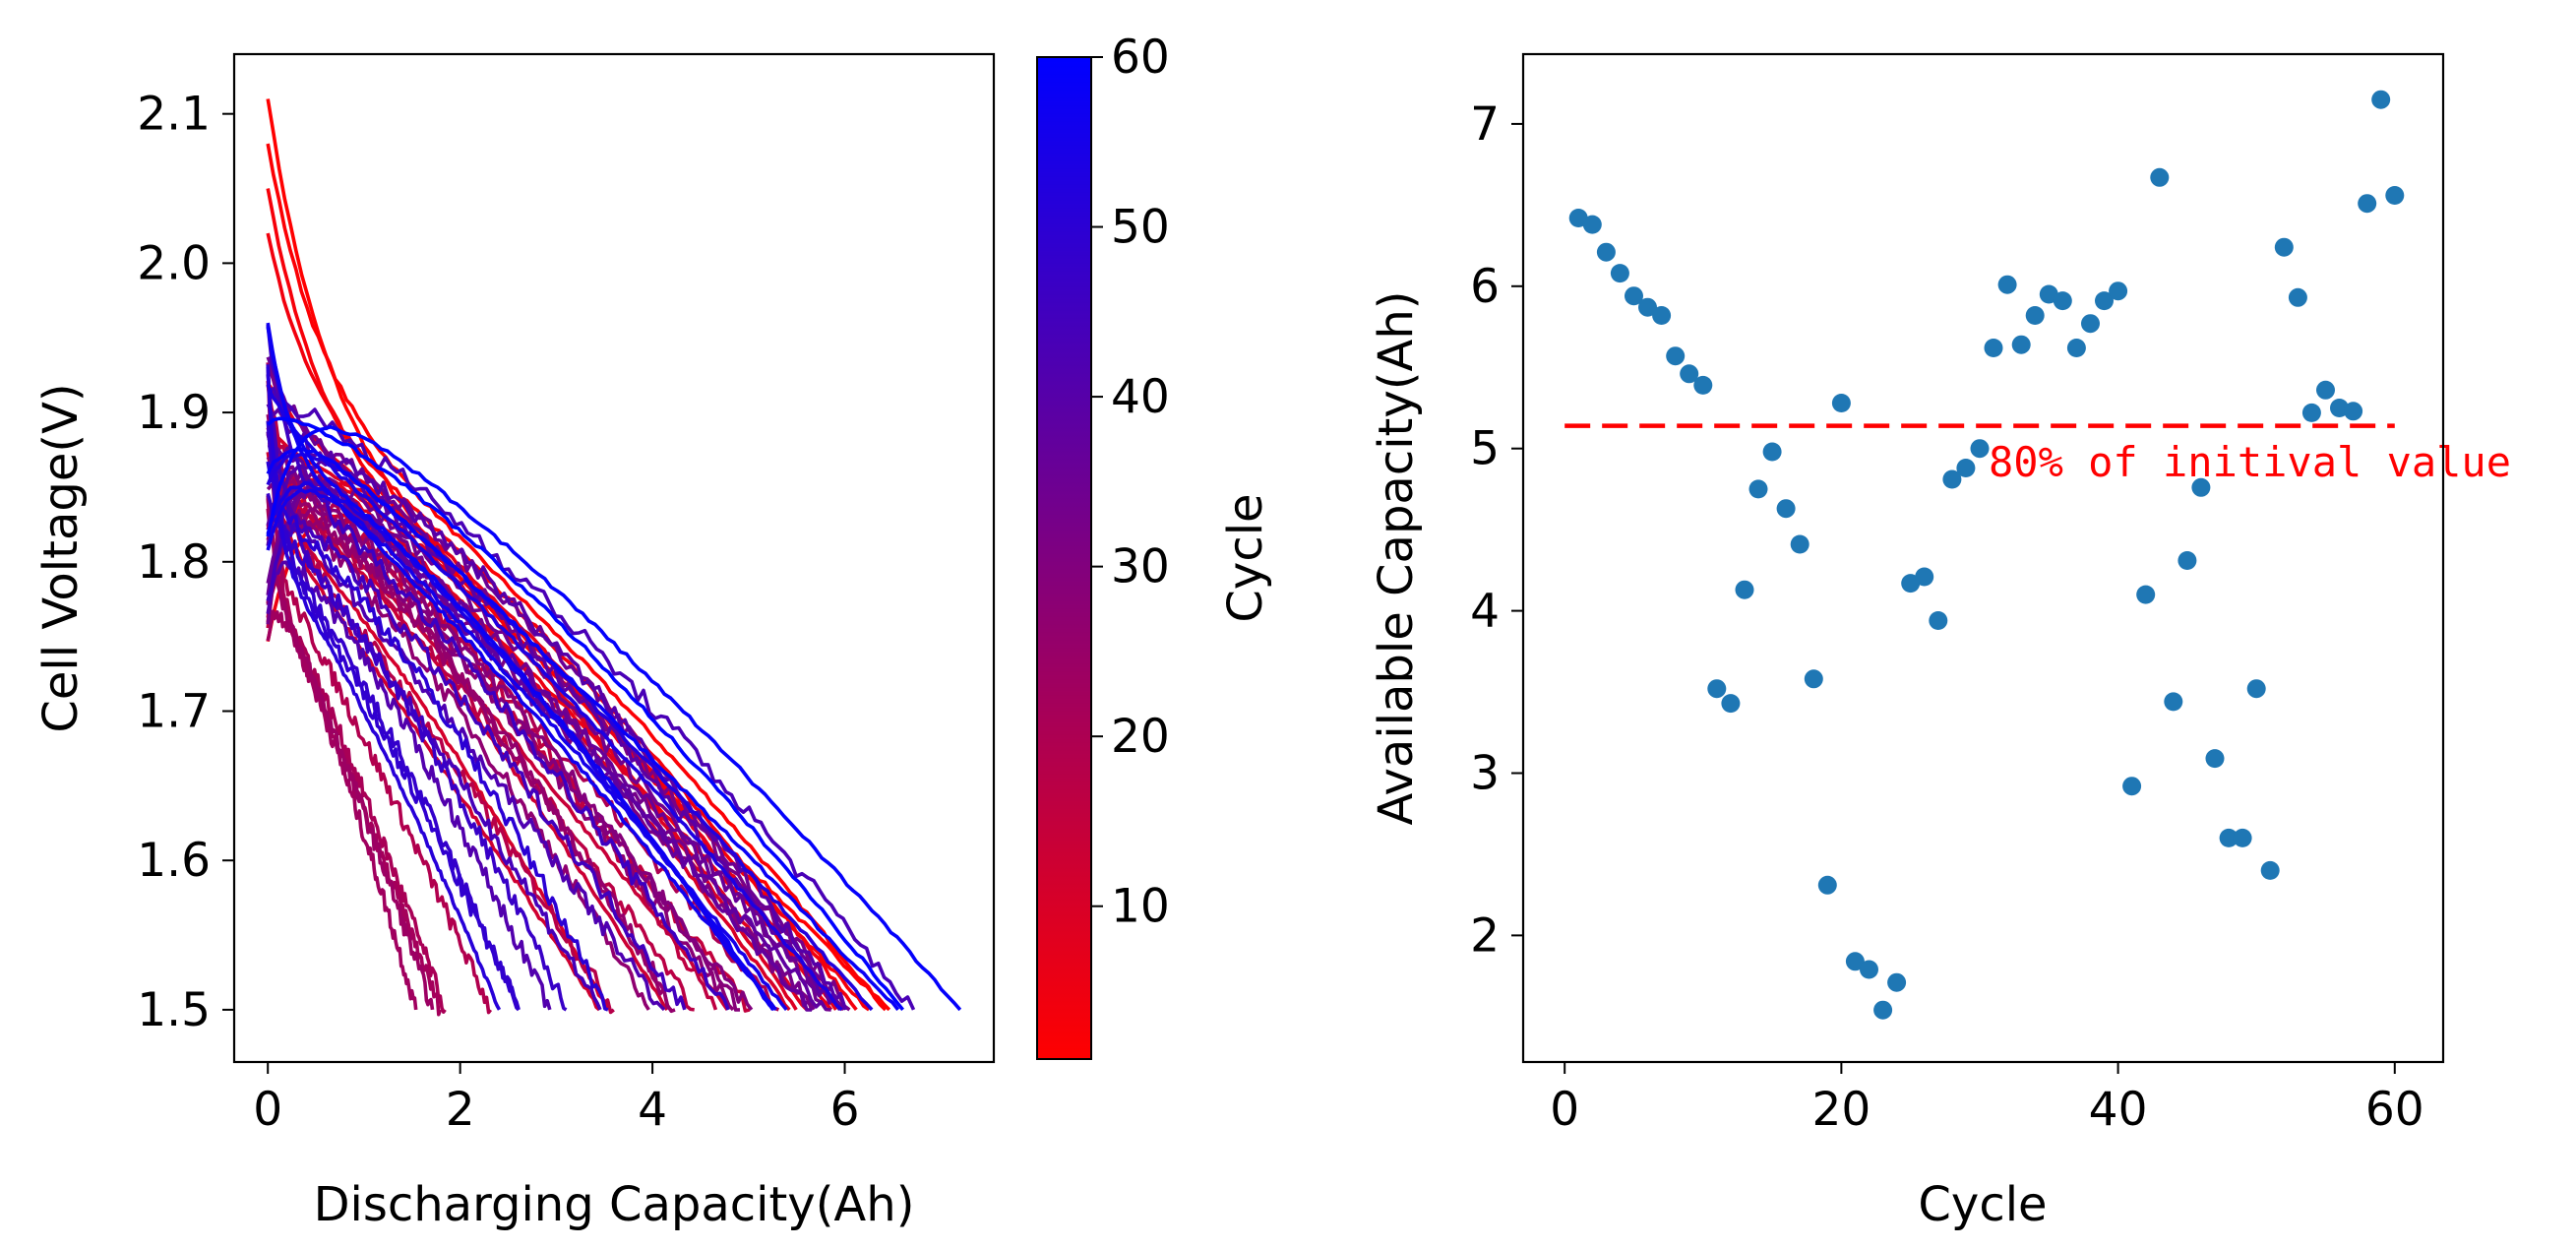 The image size is (2576, 1250). I want to click on capacity-x-tick-label: 60, so click(2394, 1110).